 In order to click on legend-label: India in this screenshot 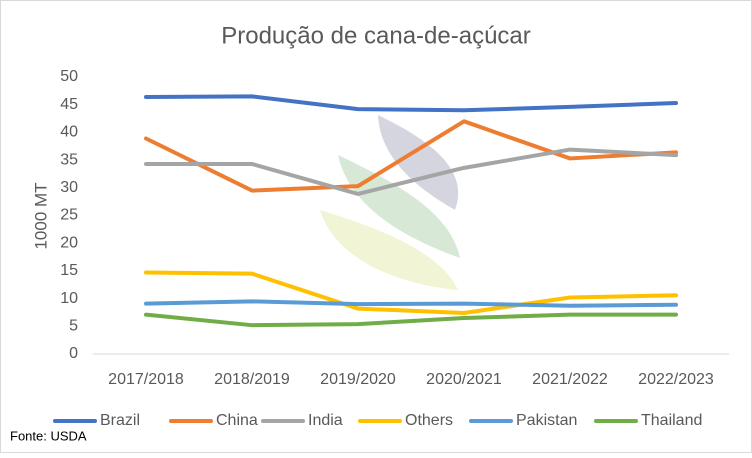, I will do `click(325, 420)`.